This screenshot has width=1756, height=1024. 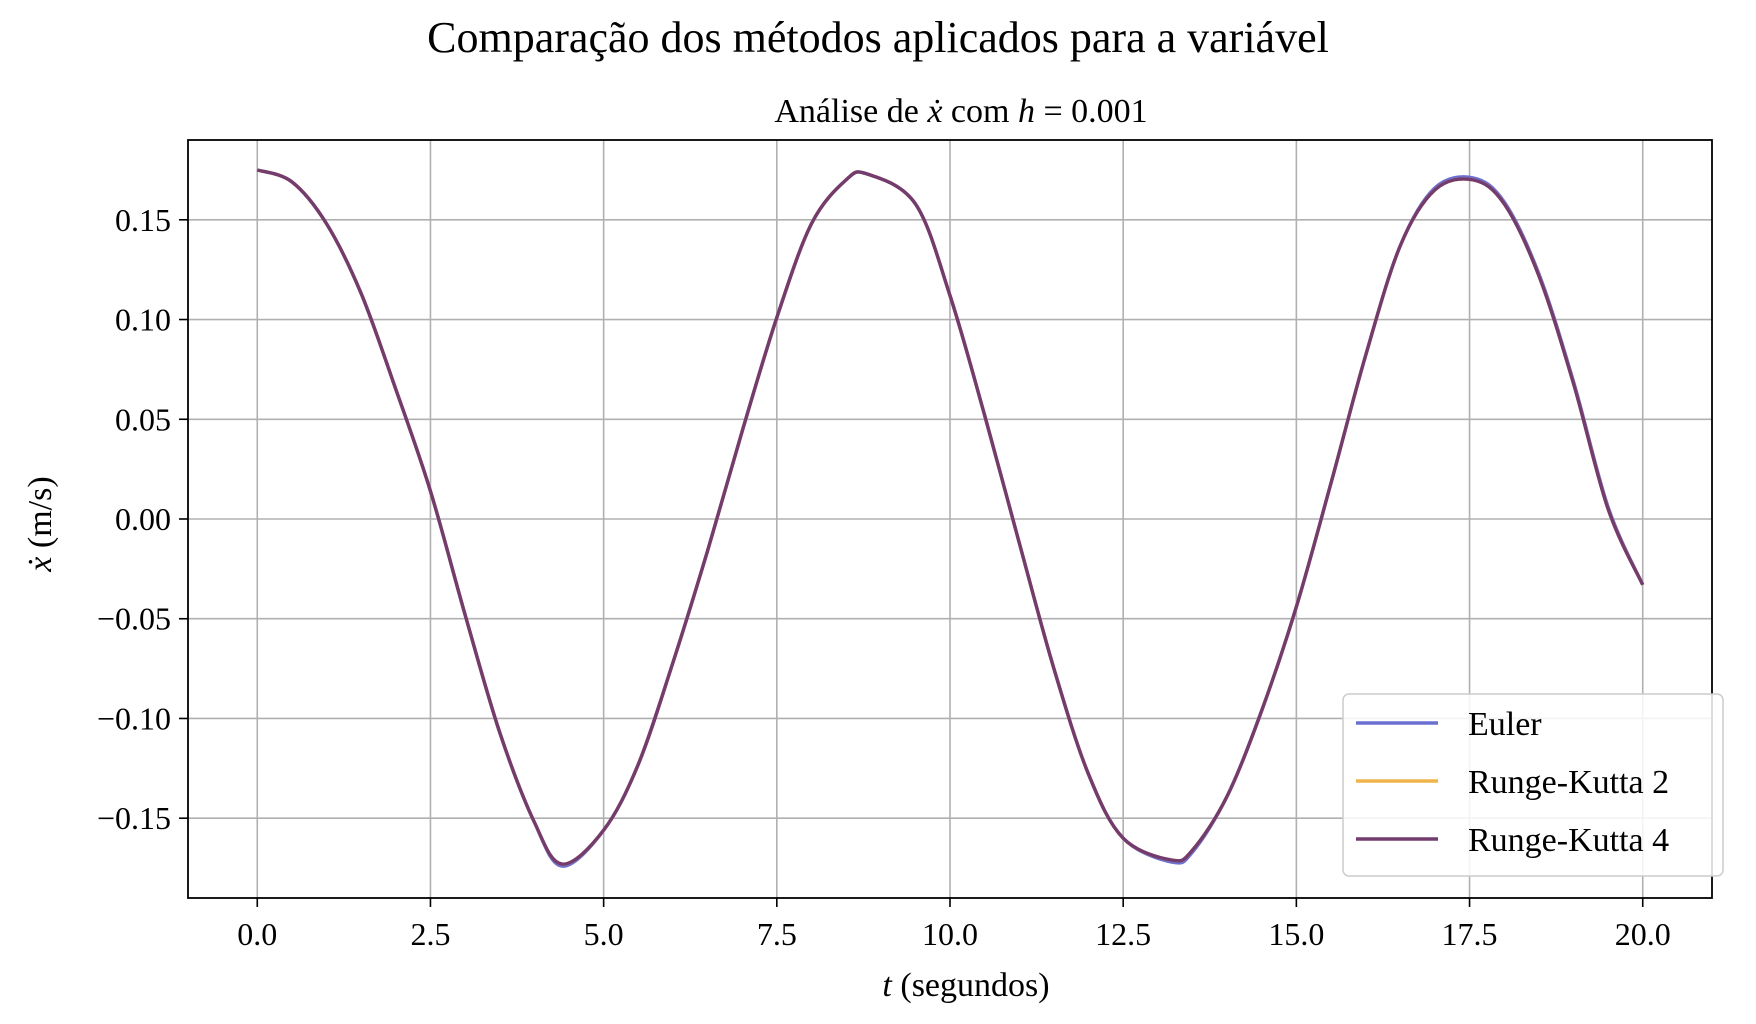 What do you see at coordinates (971, 985) in the screenshot?
I see `x-axis-unit: (segundos)` at bounding box center [971, 985].